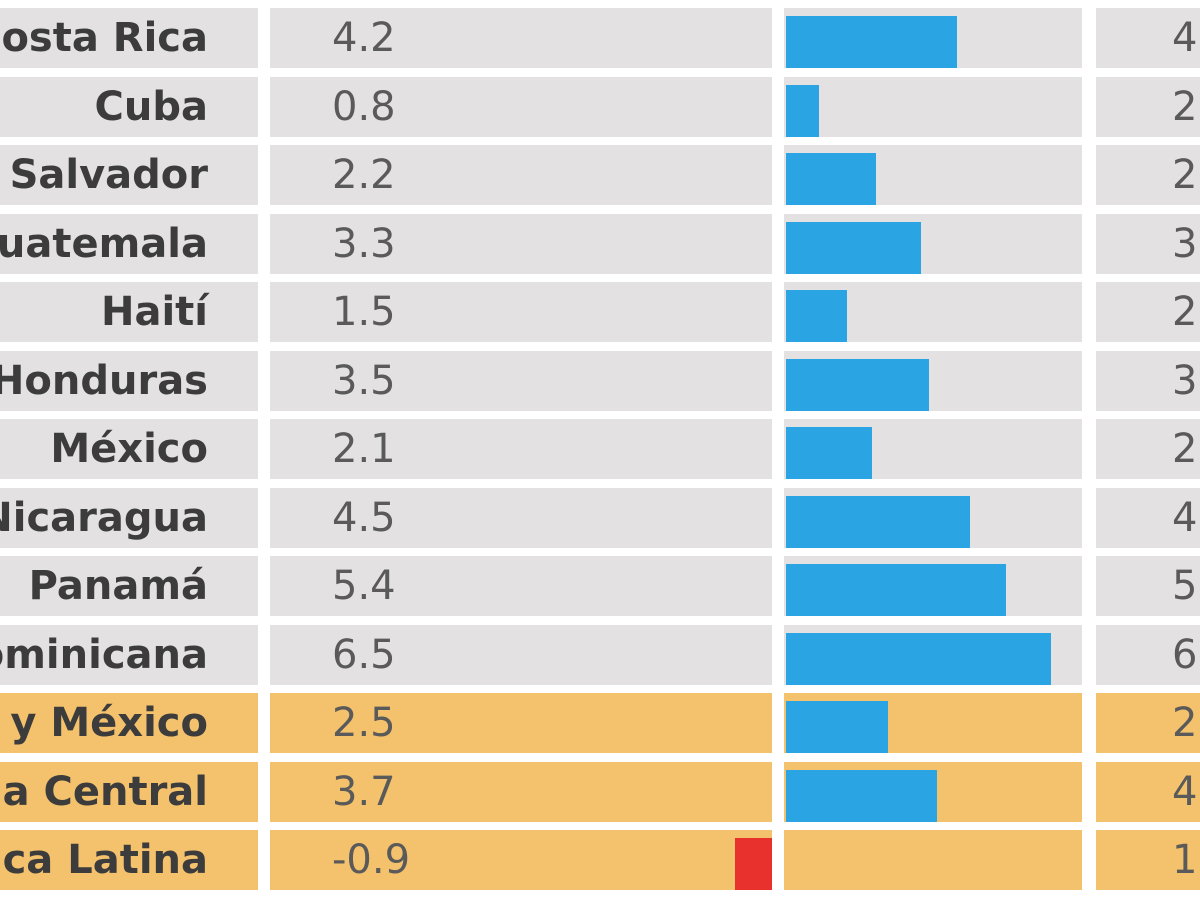  Describe the element at coordinates (521, 38) in the screenshot. I see `value-cell: 4.2` at that location.